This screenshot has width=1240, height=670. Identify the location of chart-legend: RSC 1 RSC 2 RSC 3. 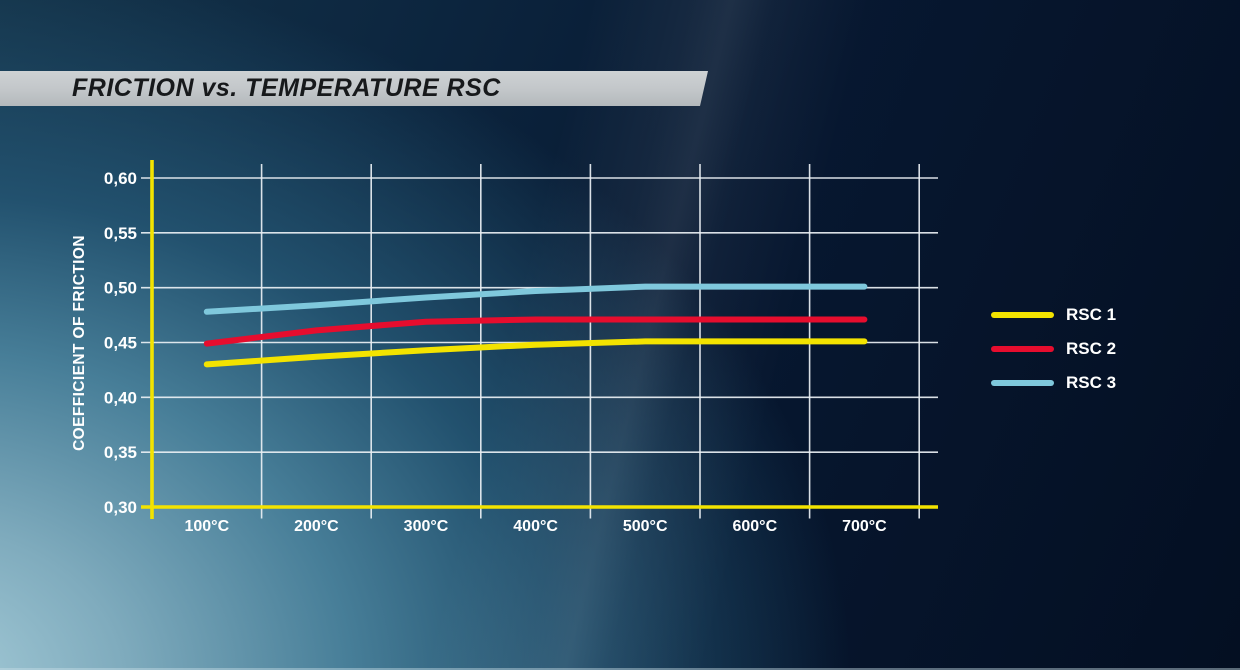
(1053, 349).